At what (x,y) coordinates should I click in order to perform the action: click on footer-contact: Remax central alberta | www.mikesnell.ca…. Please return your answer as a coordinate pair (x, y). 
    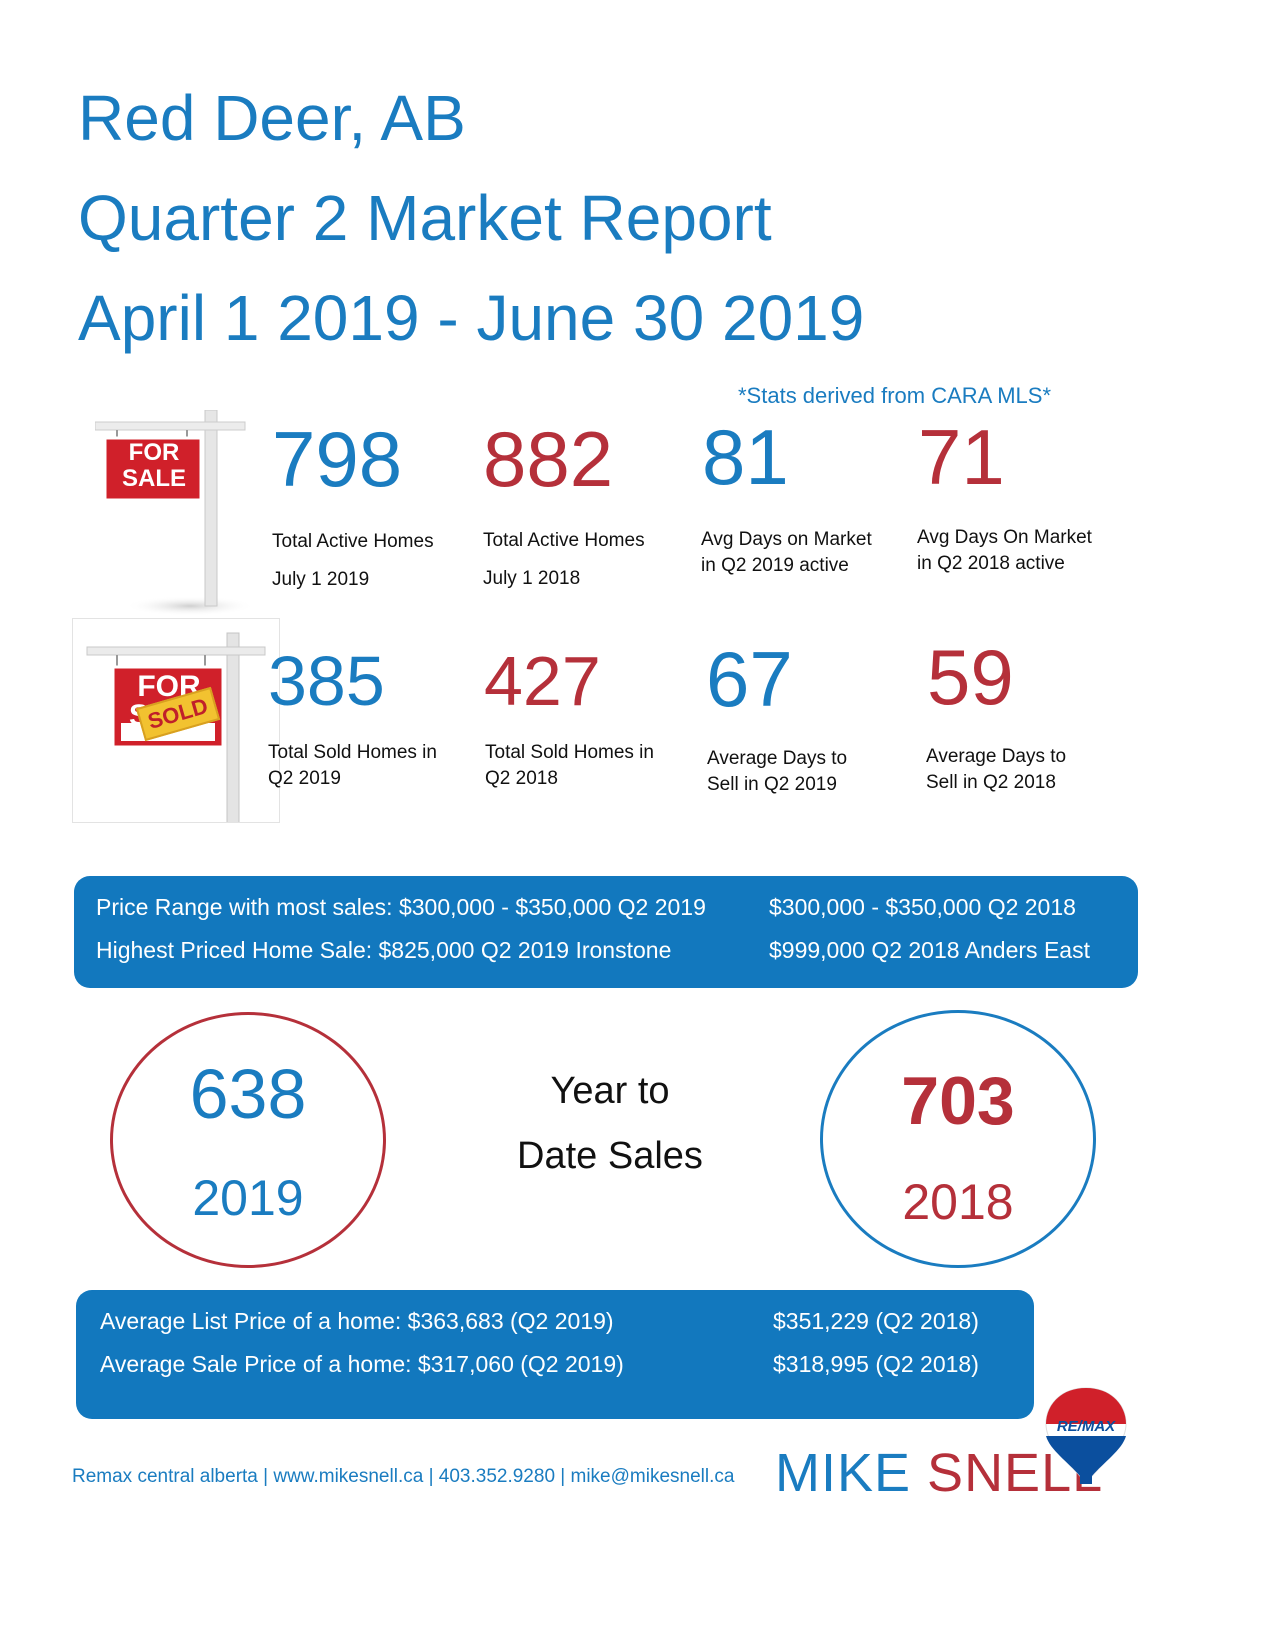
    Looking at the image, I should click on (403, 1476).